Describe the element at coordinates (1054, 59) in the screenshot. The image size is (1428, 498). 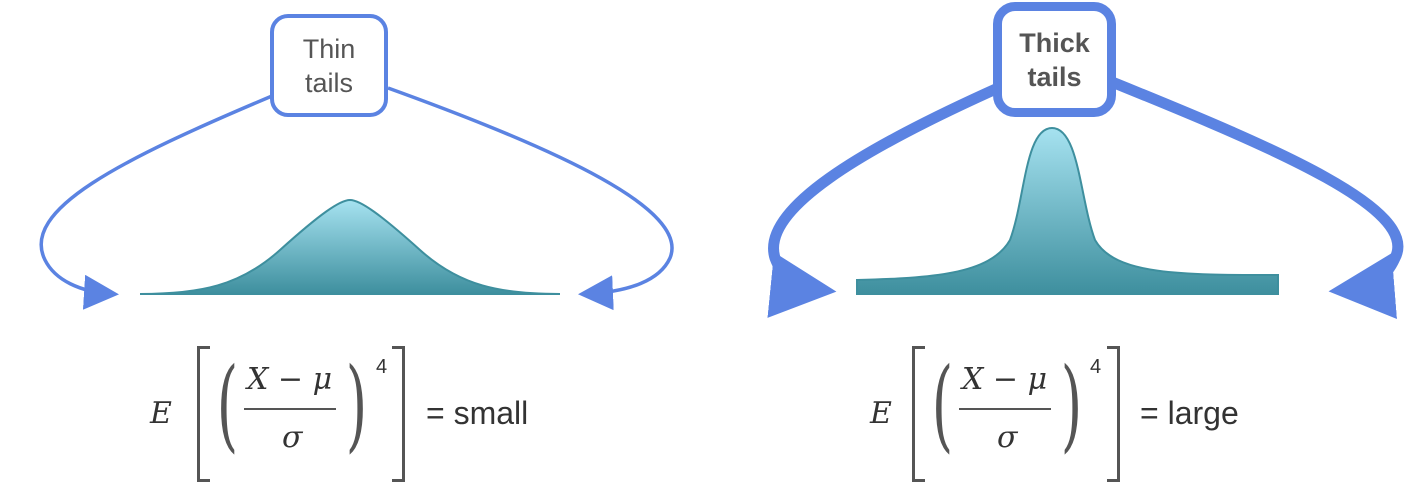
I see `thick-tails-box: Thick tails` at that location.